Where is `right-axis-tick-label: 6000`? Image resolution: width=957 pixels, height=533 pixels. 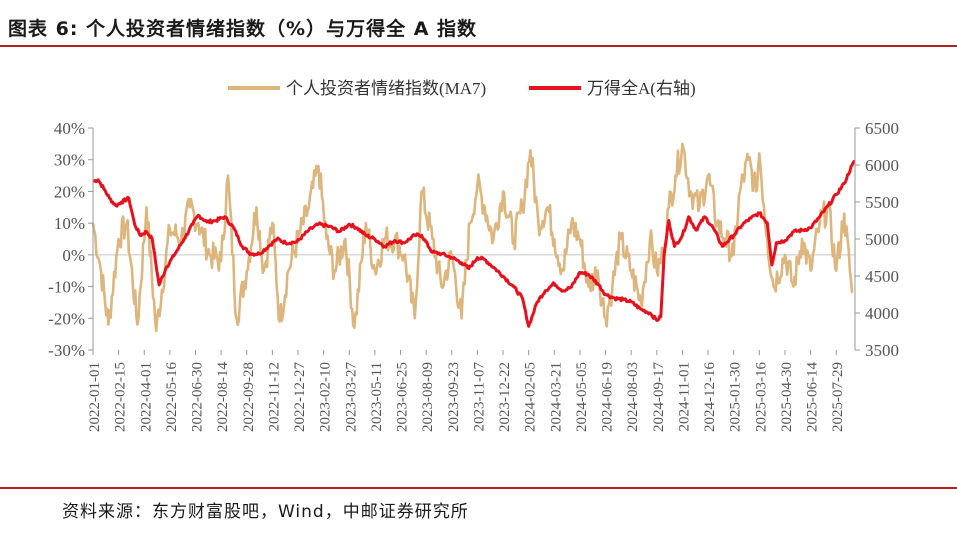 right-axis-tick-label: 6000 is located at coordinates (882, 165).